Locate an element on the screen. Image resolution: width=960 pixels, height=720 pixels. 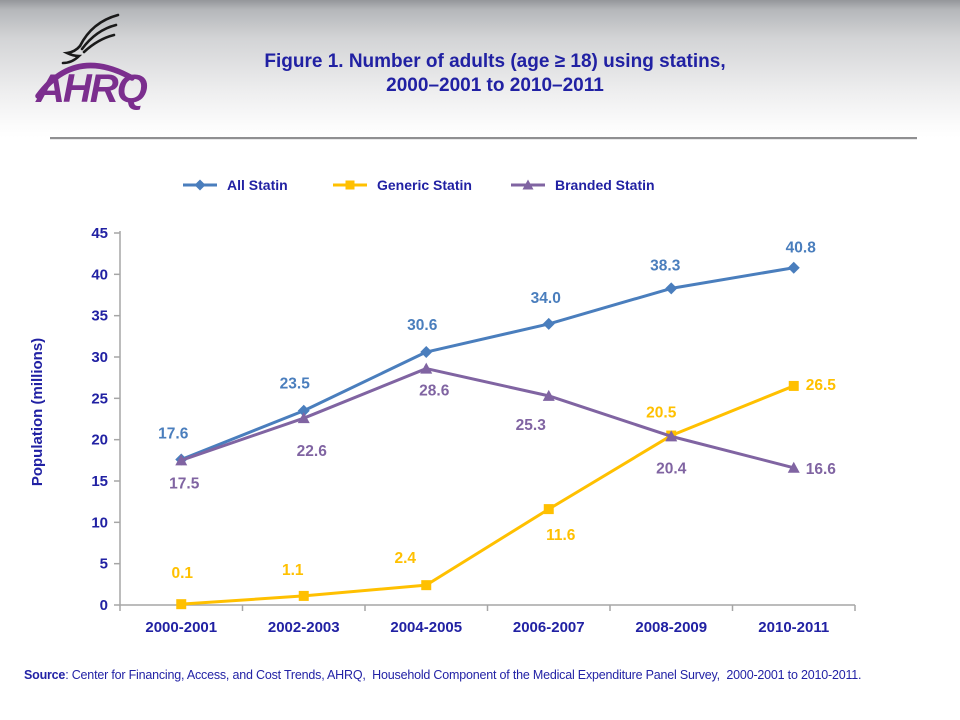
header-separator is located at coordinates (483, 138).